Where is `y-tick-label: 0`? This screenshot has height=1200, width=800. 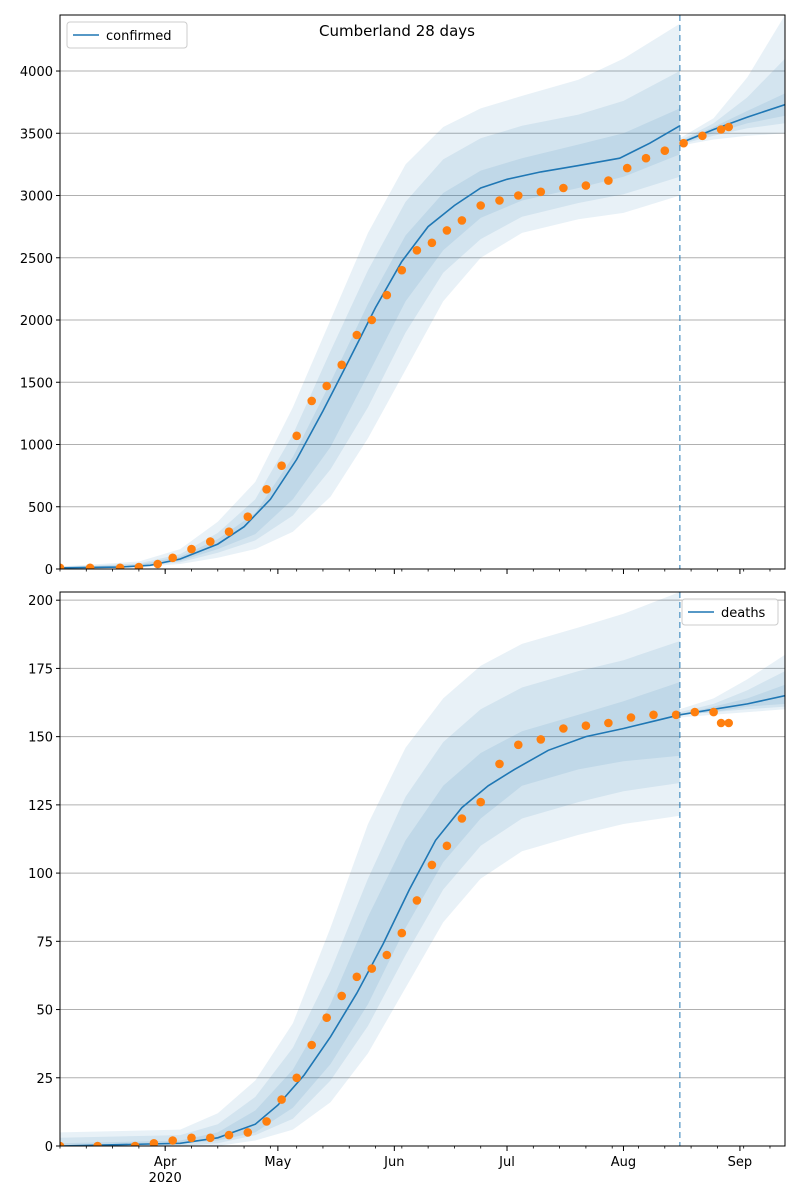 y-tick-label: 0 is located at coordinates (49, 570).